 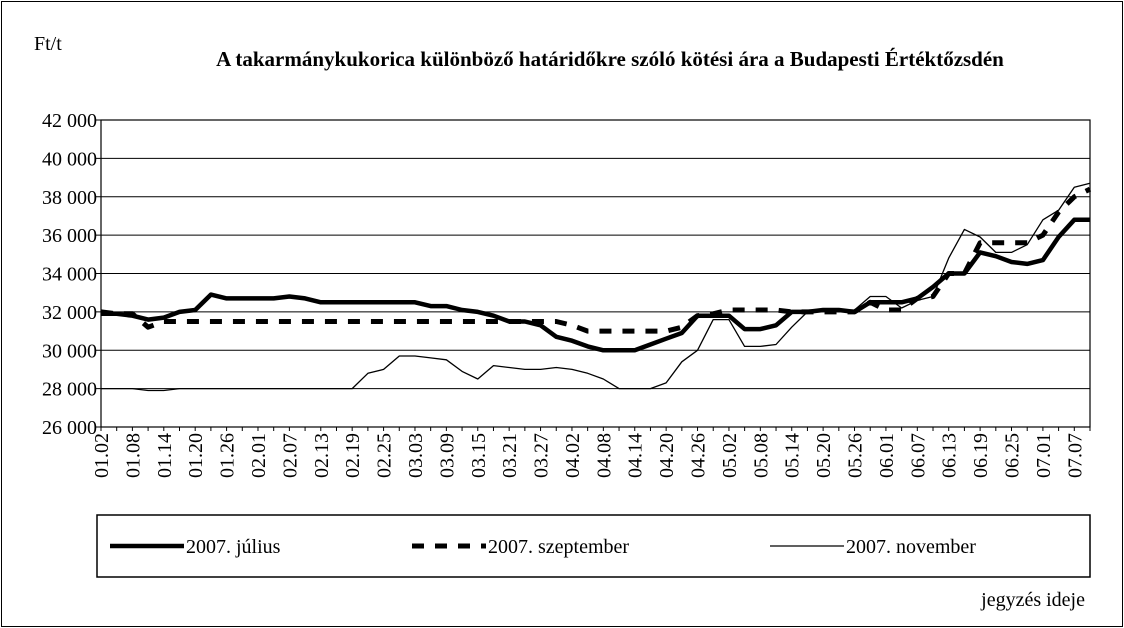 What do you see at coordinates (981, 455) in the screenshot?
I see `x-tick-label: 06.19` at bounding box center [981, 455].